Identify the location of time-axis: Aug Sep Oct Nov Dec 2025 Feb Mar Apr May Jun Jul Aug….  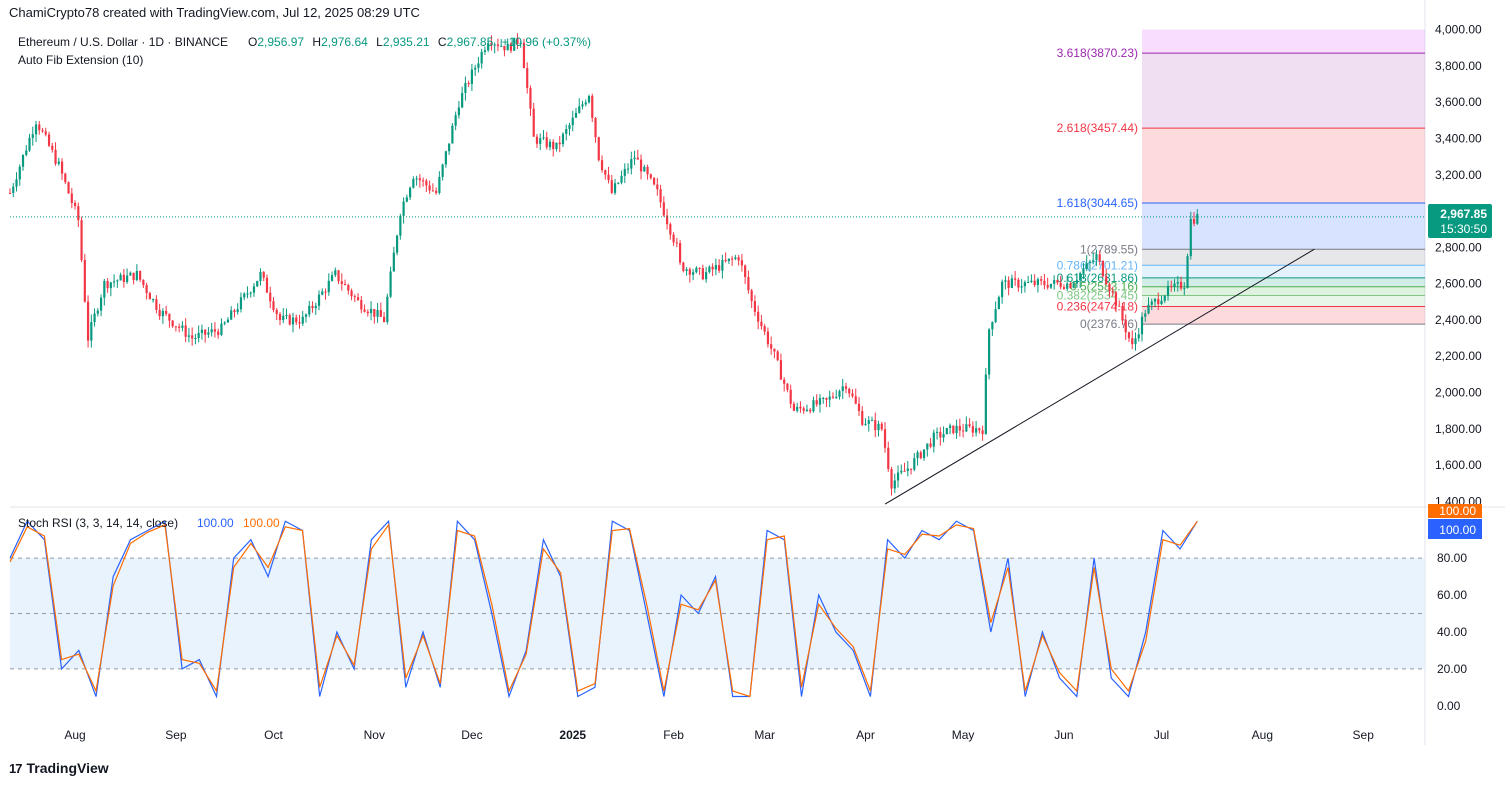
(719, 735).